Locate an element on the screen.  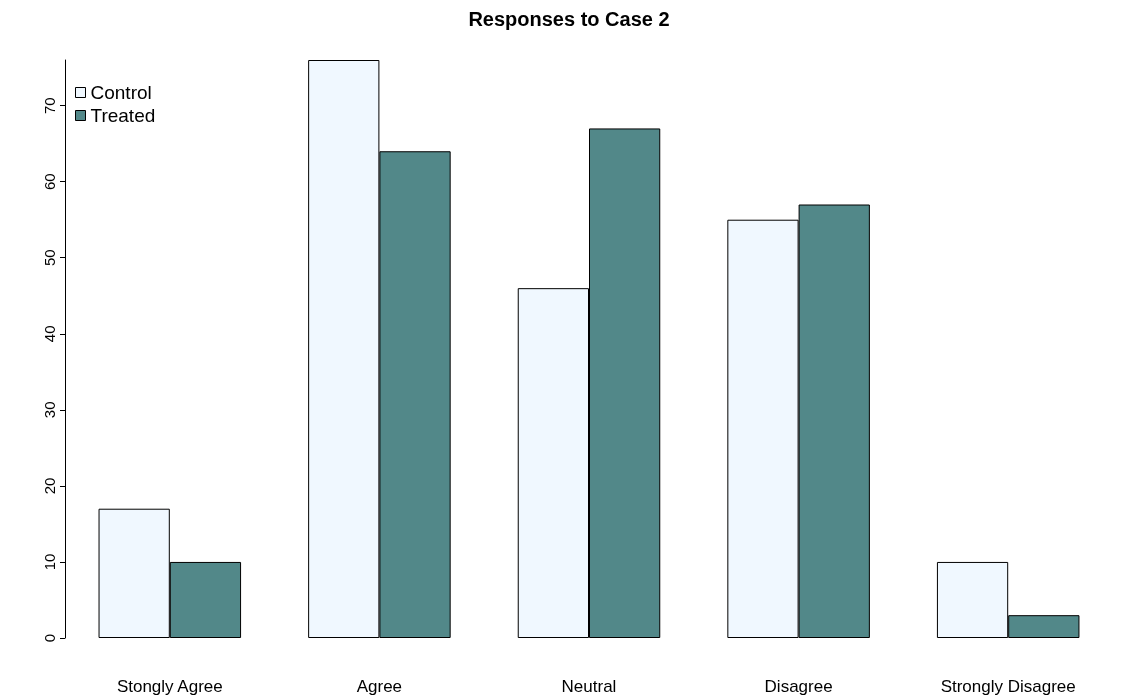
legend-label: Control is located at coordinates (121, 92).